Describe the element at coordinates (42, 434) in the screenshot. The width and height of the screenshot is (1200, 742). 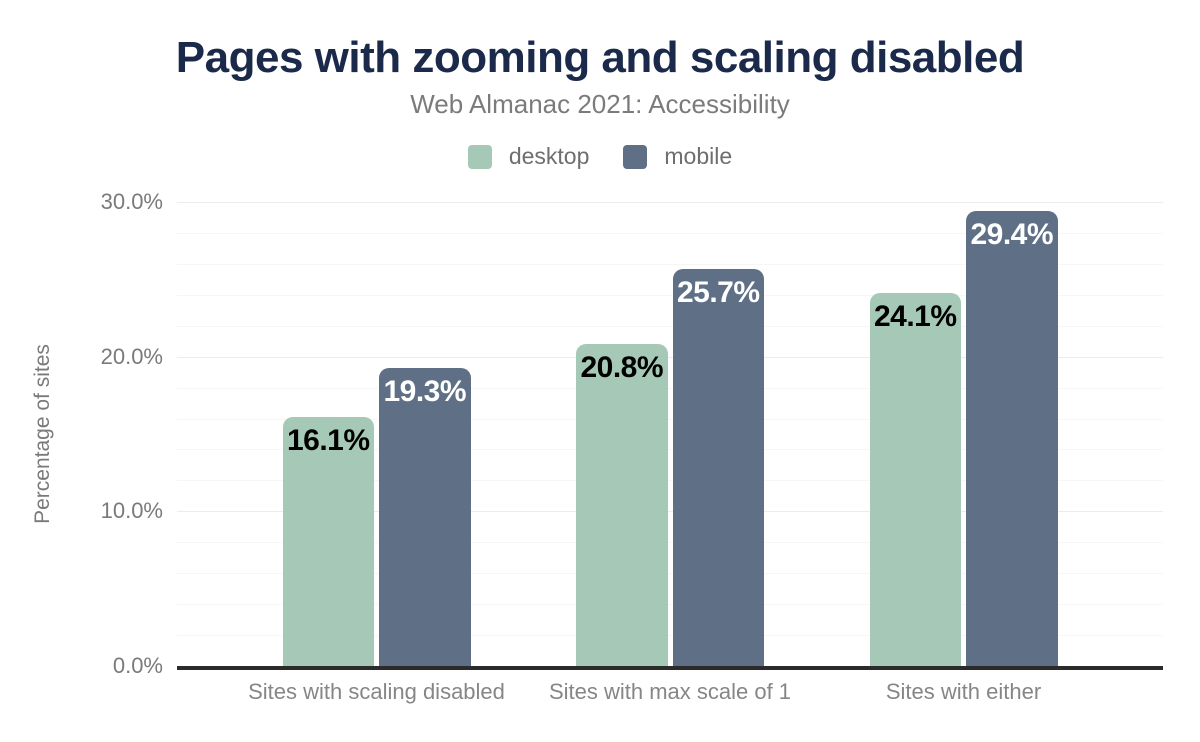
I see `y-axis-title: Percentage of sites` at that location.